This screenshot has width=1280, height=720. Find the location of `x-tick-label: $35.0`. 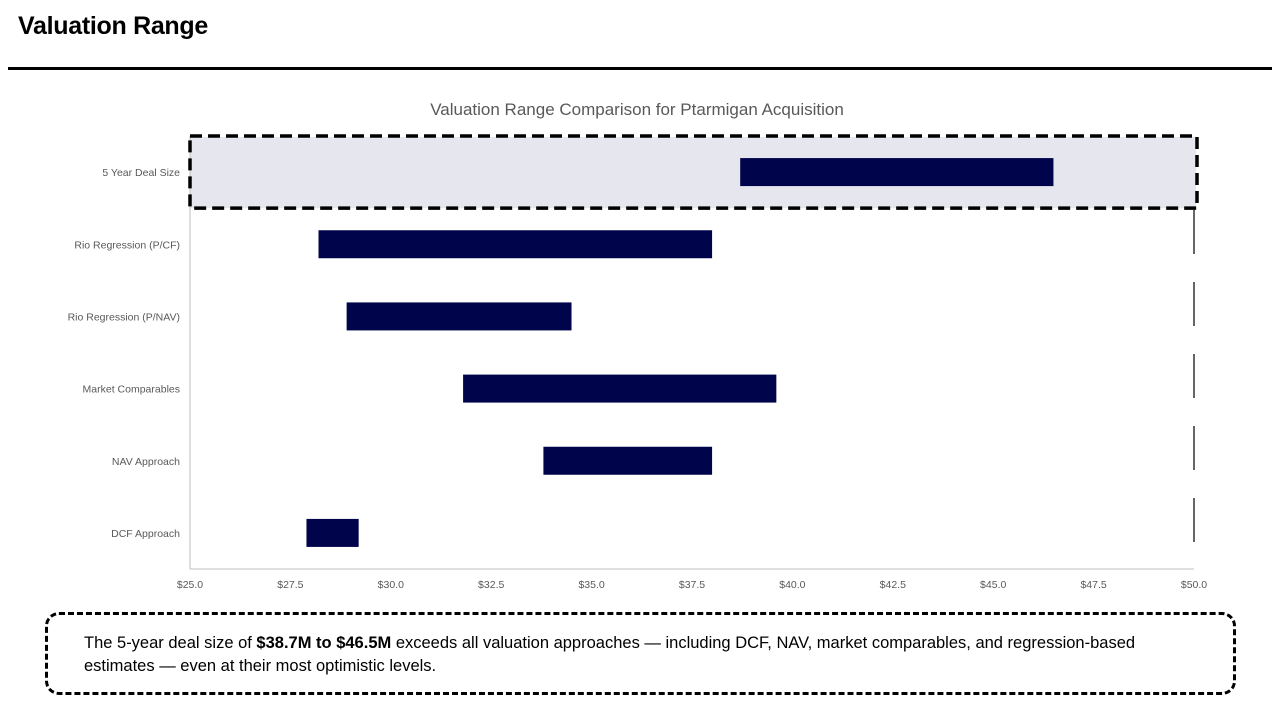

x-tick-label: $35.0 is located at coordinates (591, 585).